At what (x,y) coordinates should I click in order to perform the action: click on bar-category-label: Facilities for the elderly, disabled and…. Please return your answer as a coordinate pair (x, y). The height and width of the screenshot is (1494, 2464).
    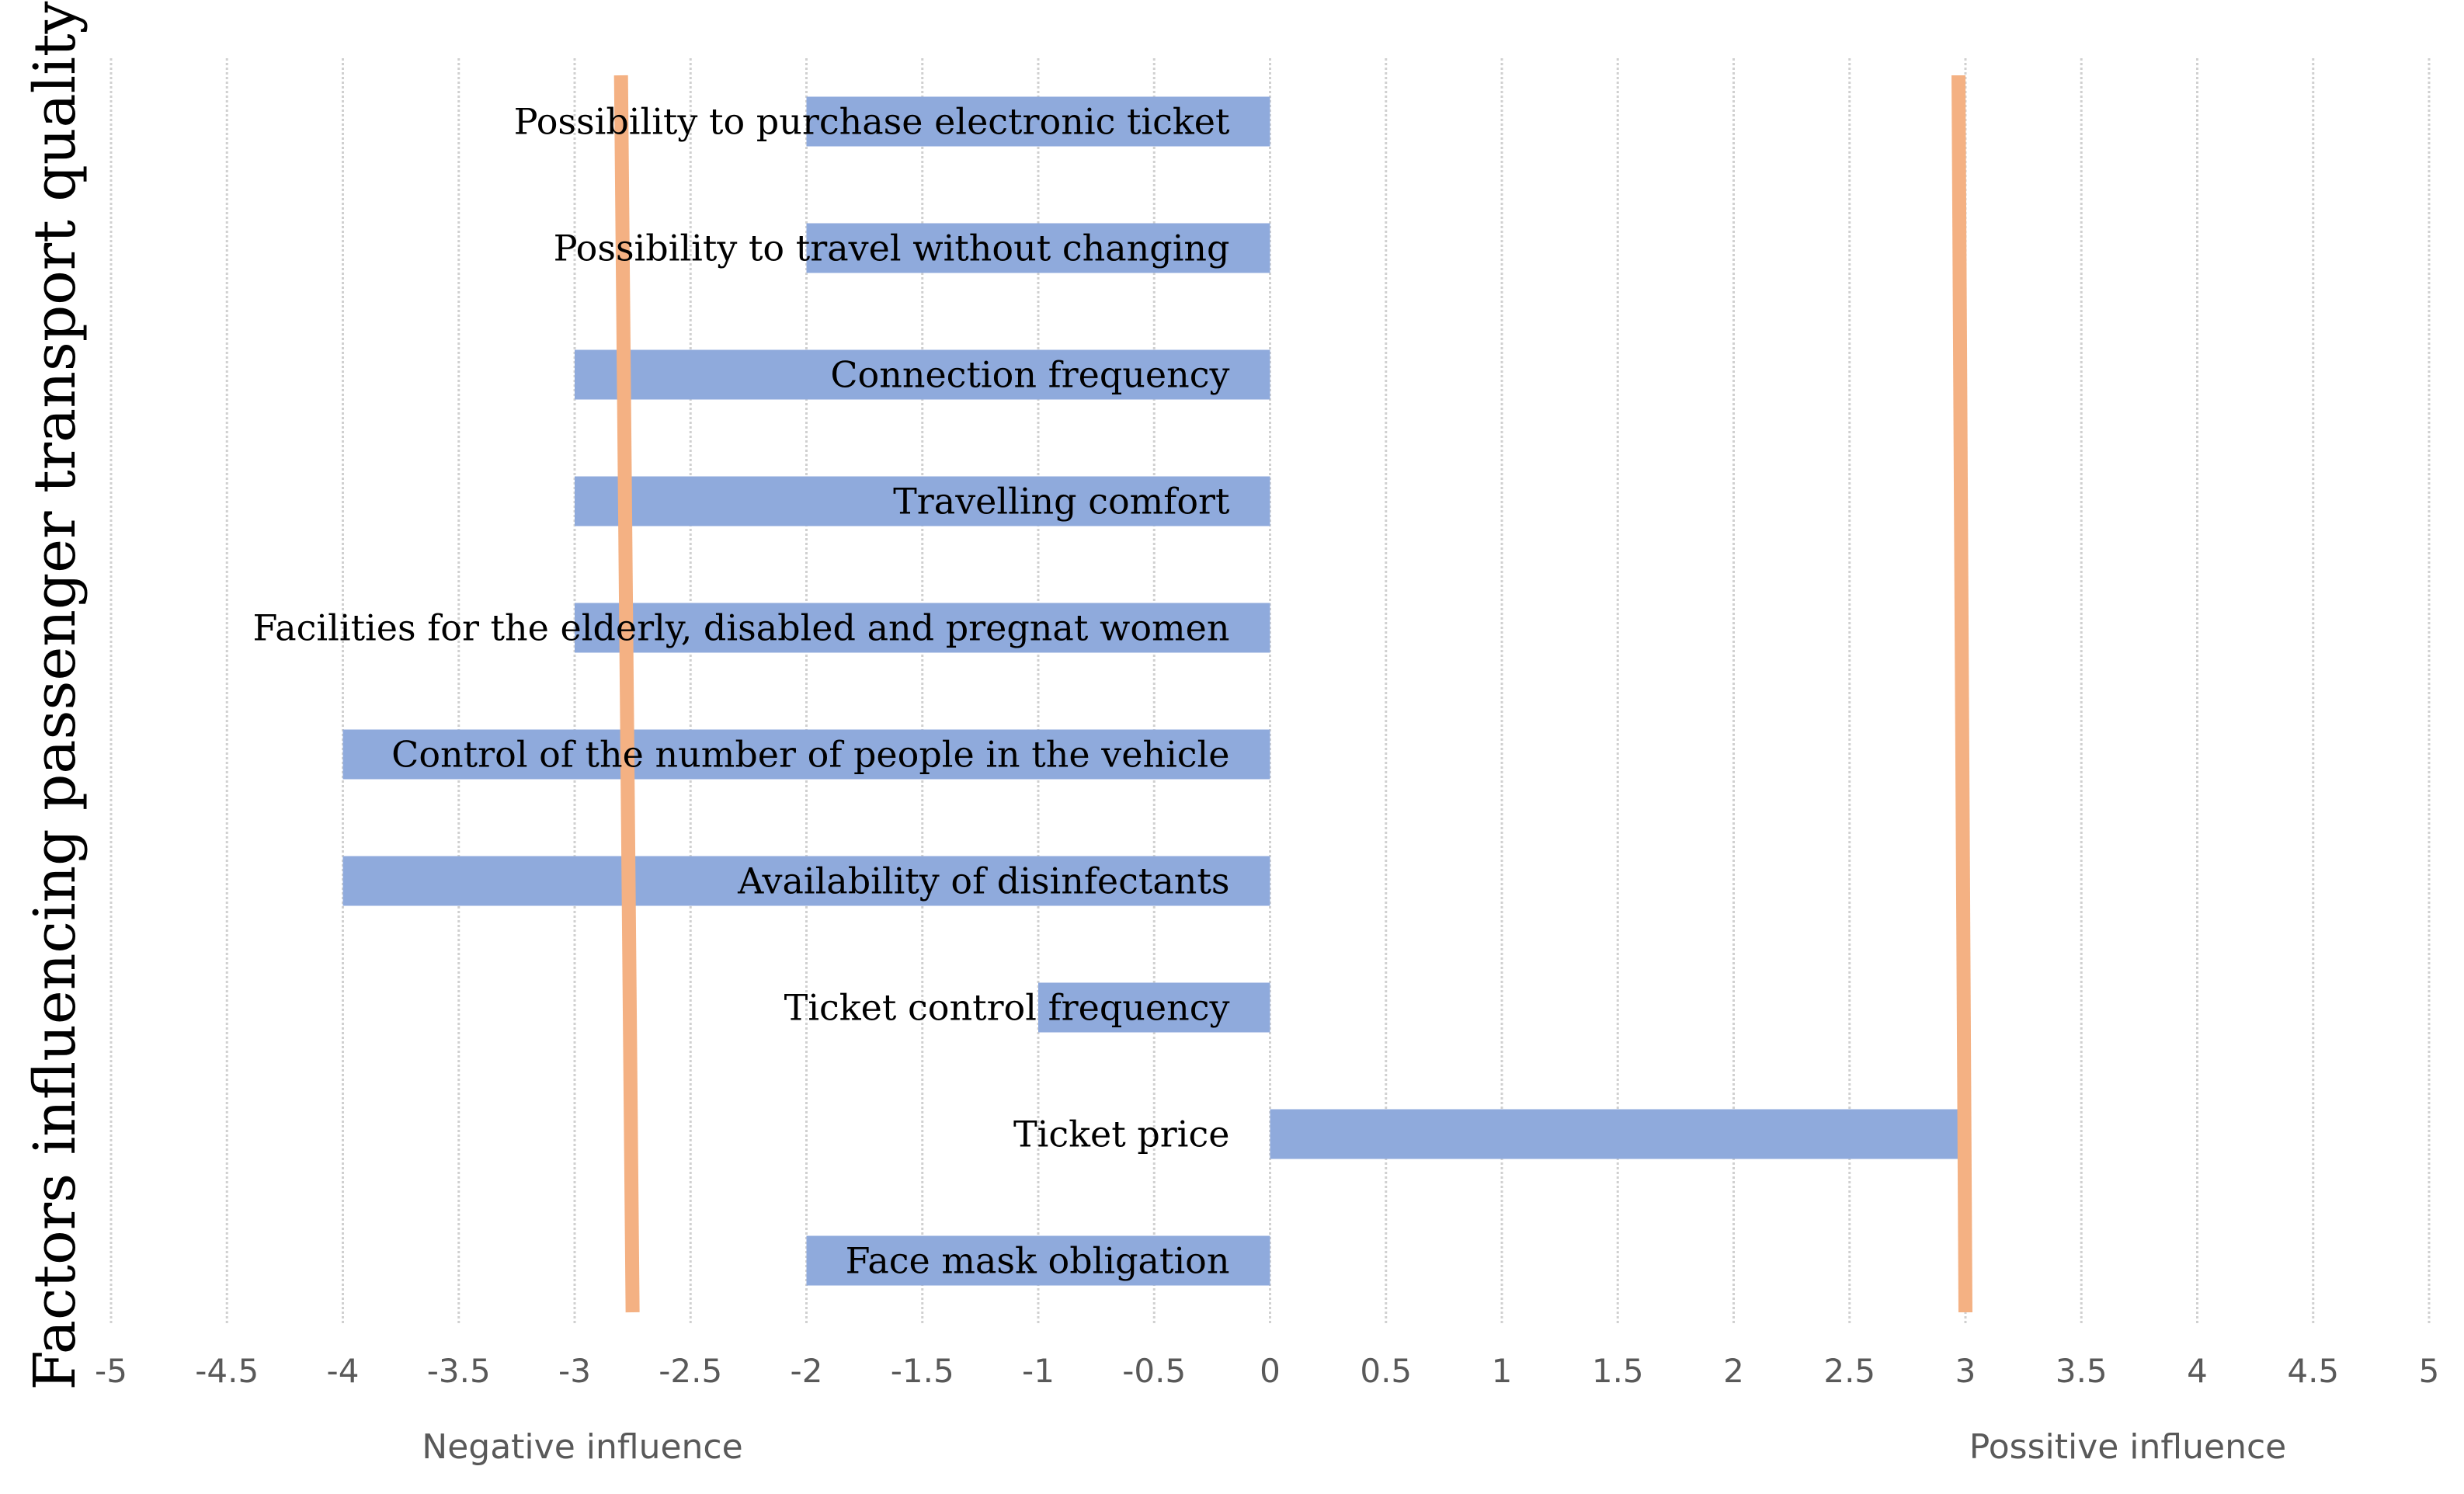
    Looking at the image, I should click on (740, 628).